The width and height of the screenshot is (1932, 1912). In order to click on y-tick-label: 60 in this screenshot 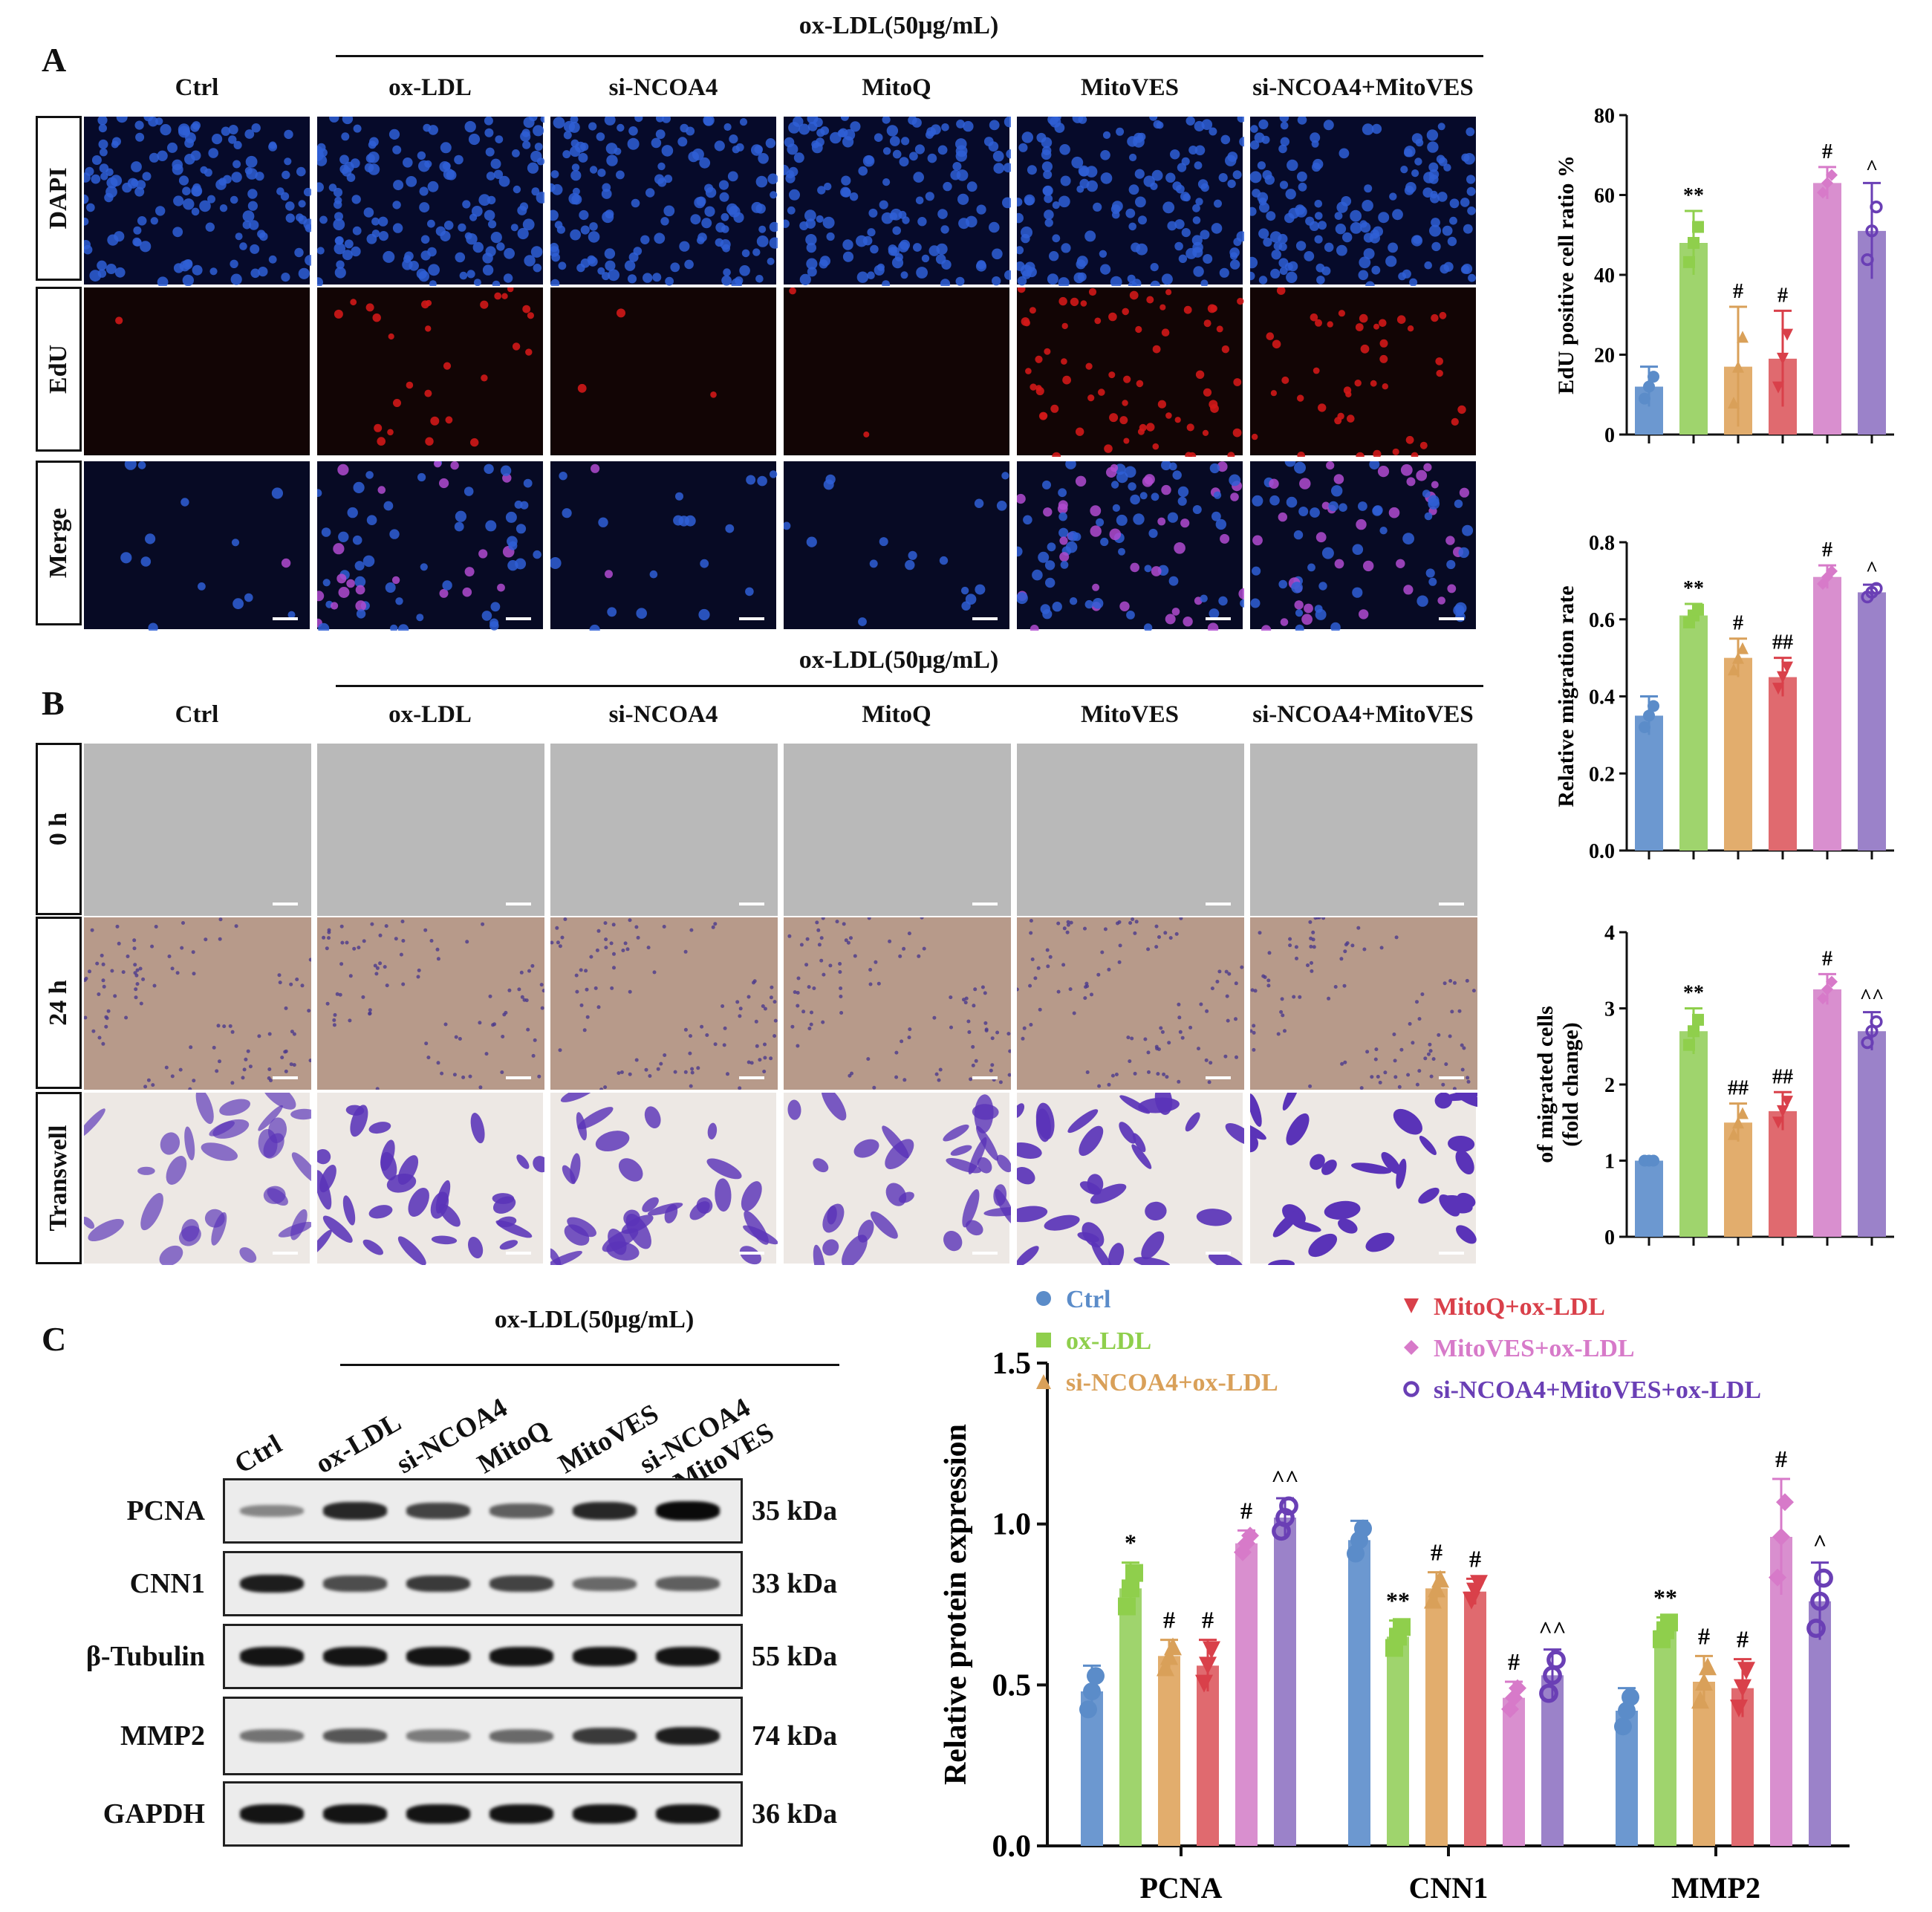, I will do `click(1605, 197)`.